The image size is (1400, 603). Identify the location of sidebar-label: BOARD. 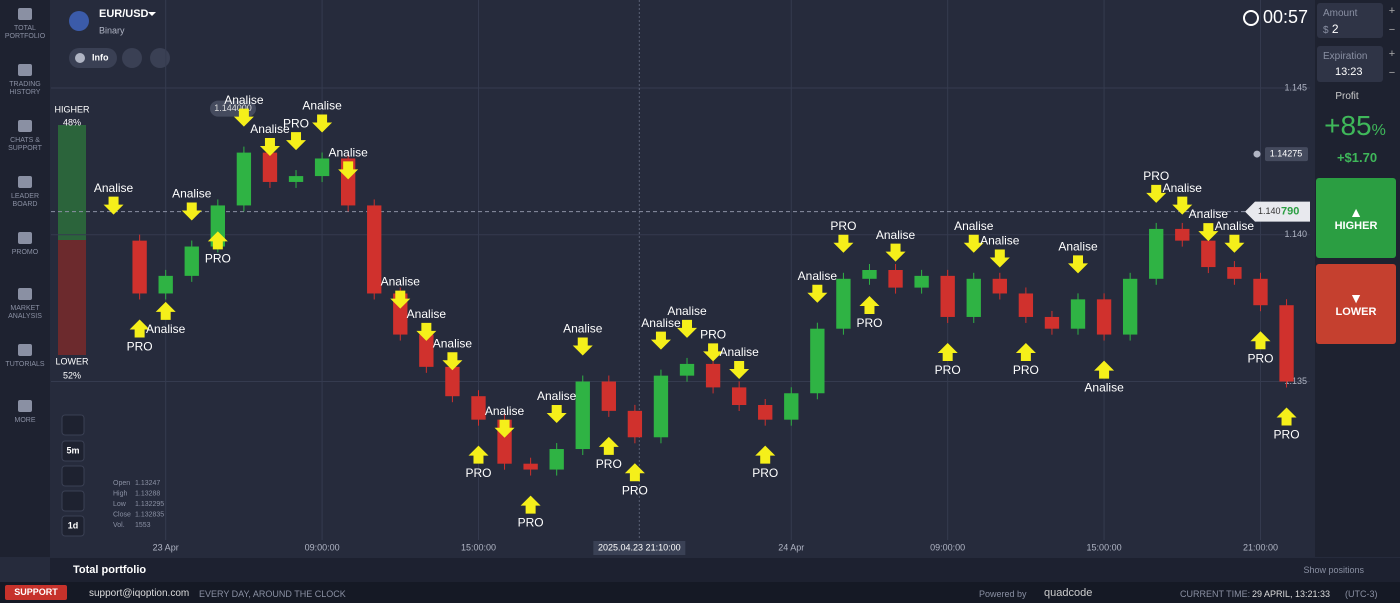
(25, 204).